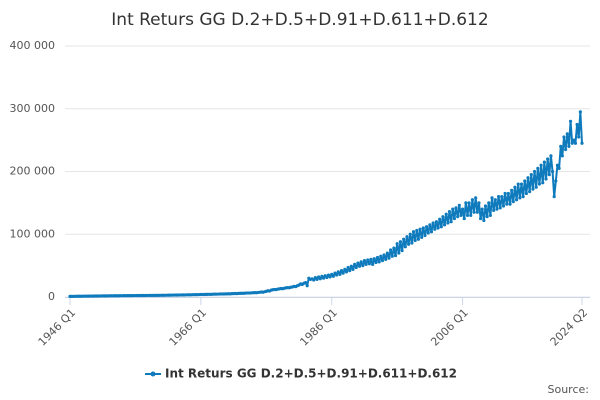 This screenshot has width=600, height=400. What do you see at coordinates (33, 45) in the screenshot?
I see `y-tick-label: 400 000` at bounding box center [33, 45].